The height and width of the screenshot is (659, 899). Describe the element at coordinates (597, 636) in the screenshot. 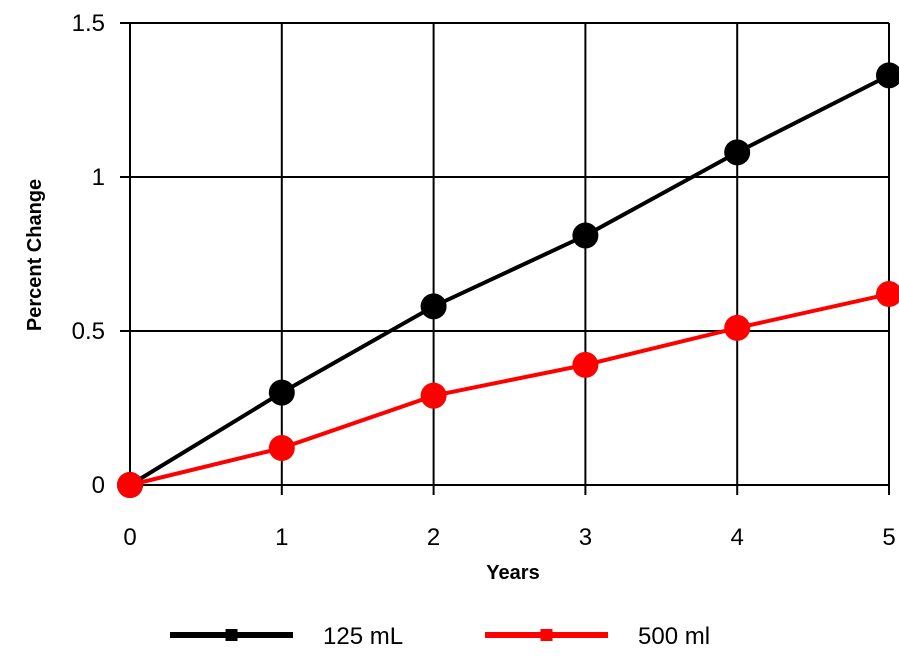

I see `legend-item: 500 ml` at that location.